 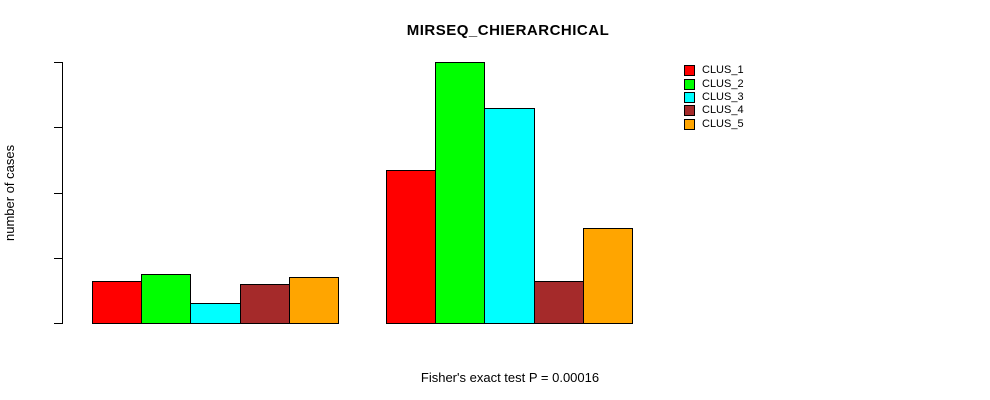 What do you see at coordinates (117, 302) in the screenshot?
I see `bar-clus_1-group1` at bounding box center [117, 302].